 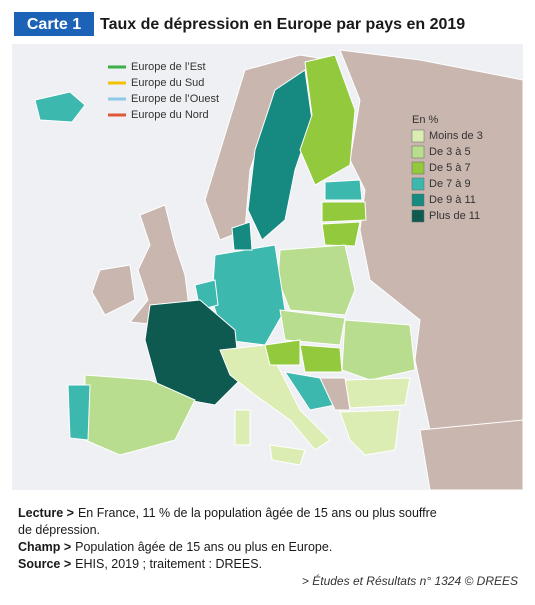 I want to click on note-text: de dépression., so click(x=59, y=530).